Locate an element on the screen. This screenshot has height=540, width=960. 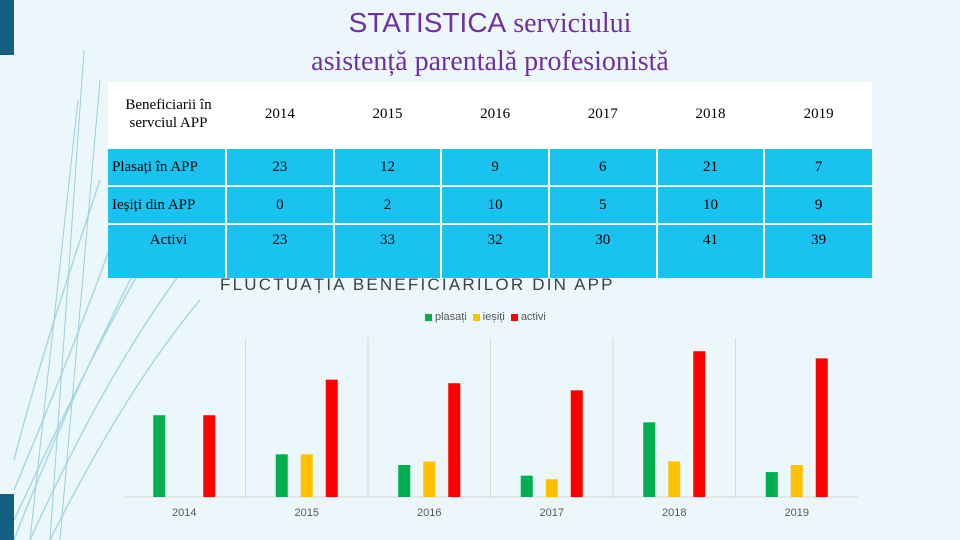
title-line1-sans: STATISTICA is located at coordinates (427, 22).